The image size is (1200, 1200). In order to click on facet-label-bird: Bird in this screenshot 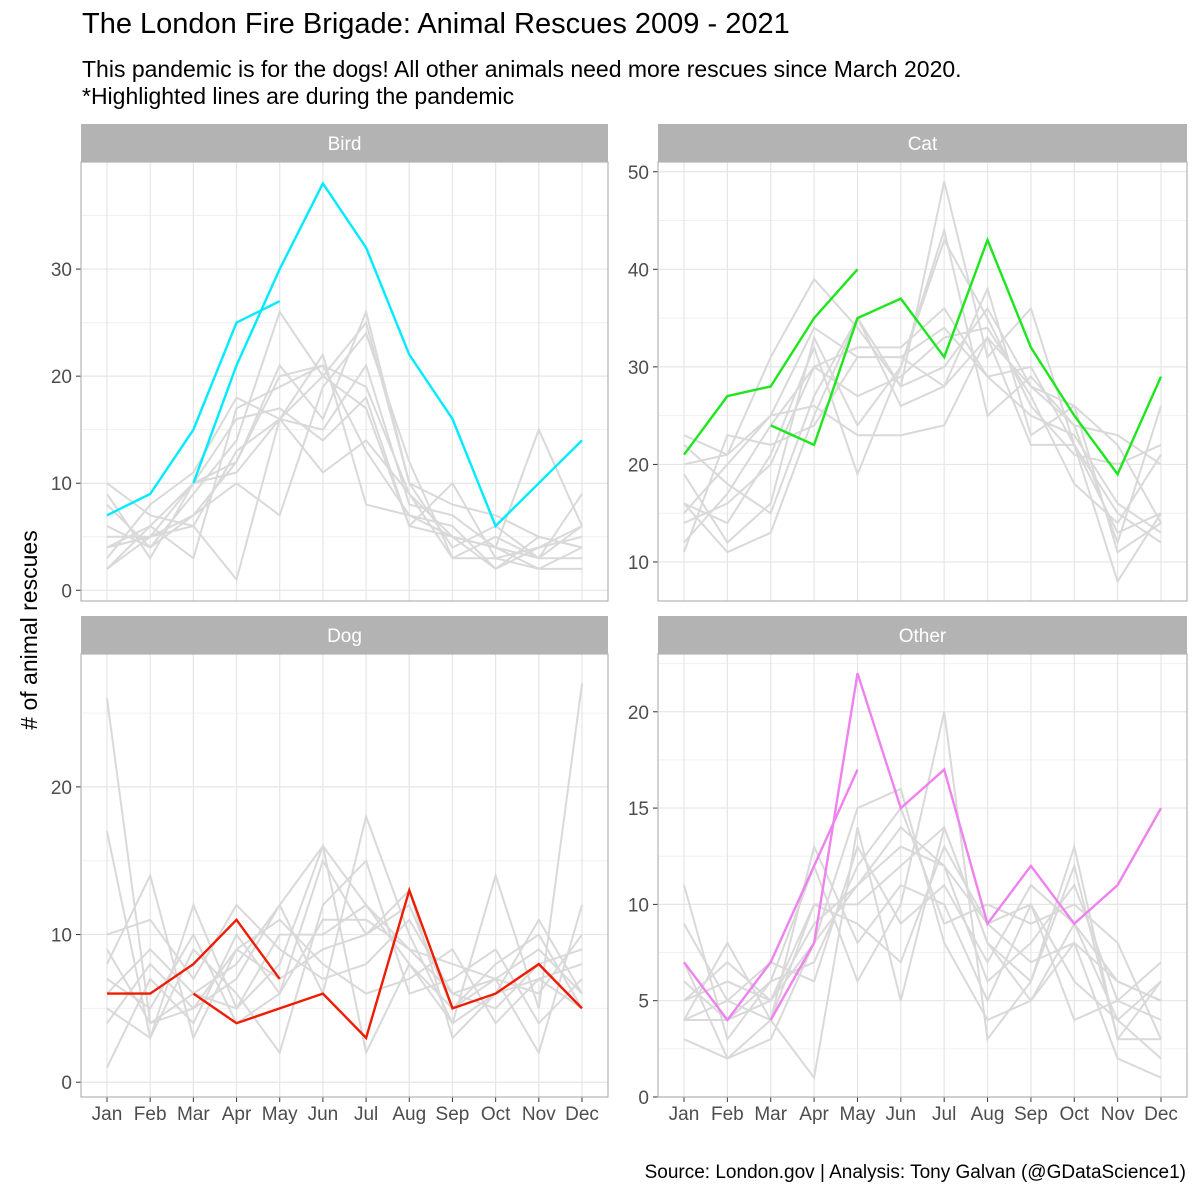, I will do `click(345, 144)`.